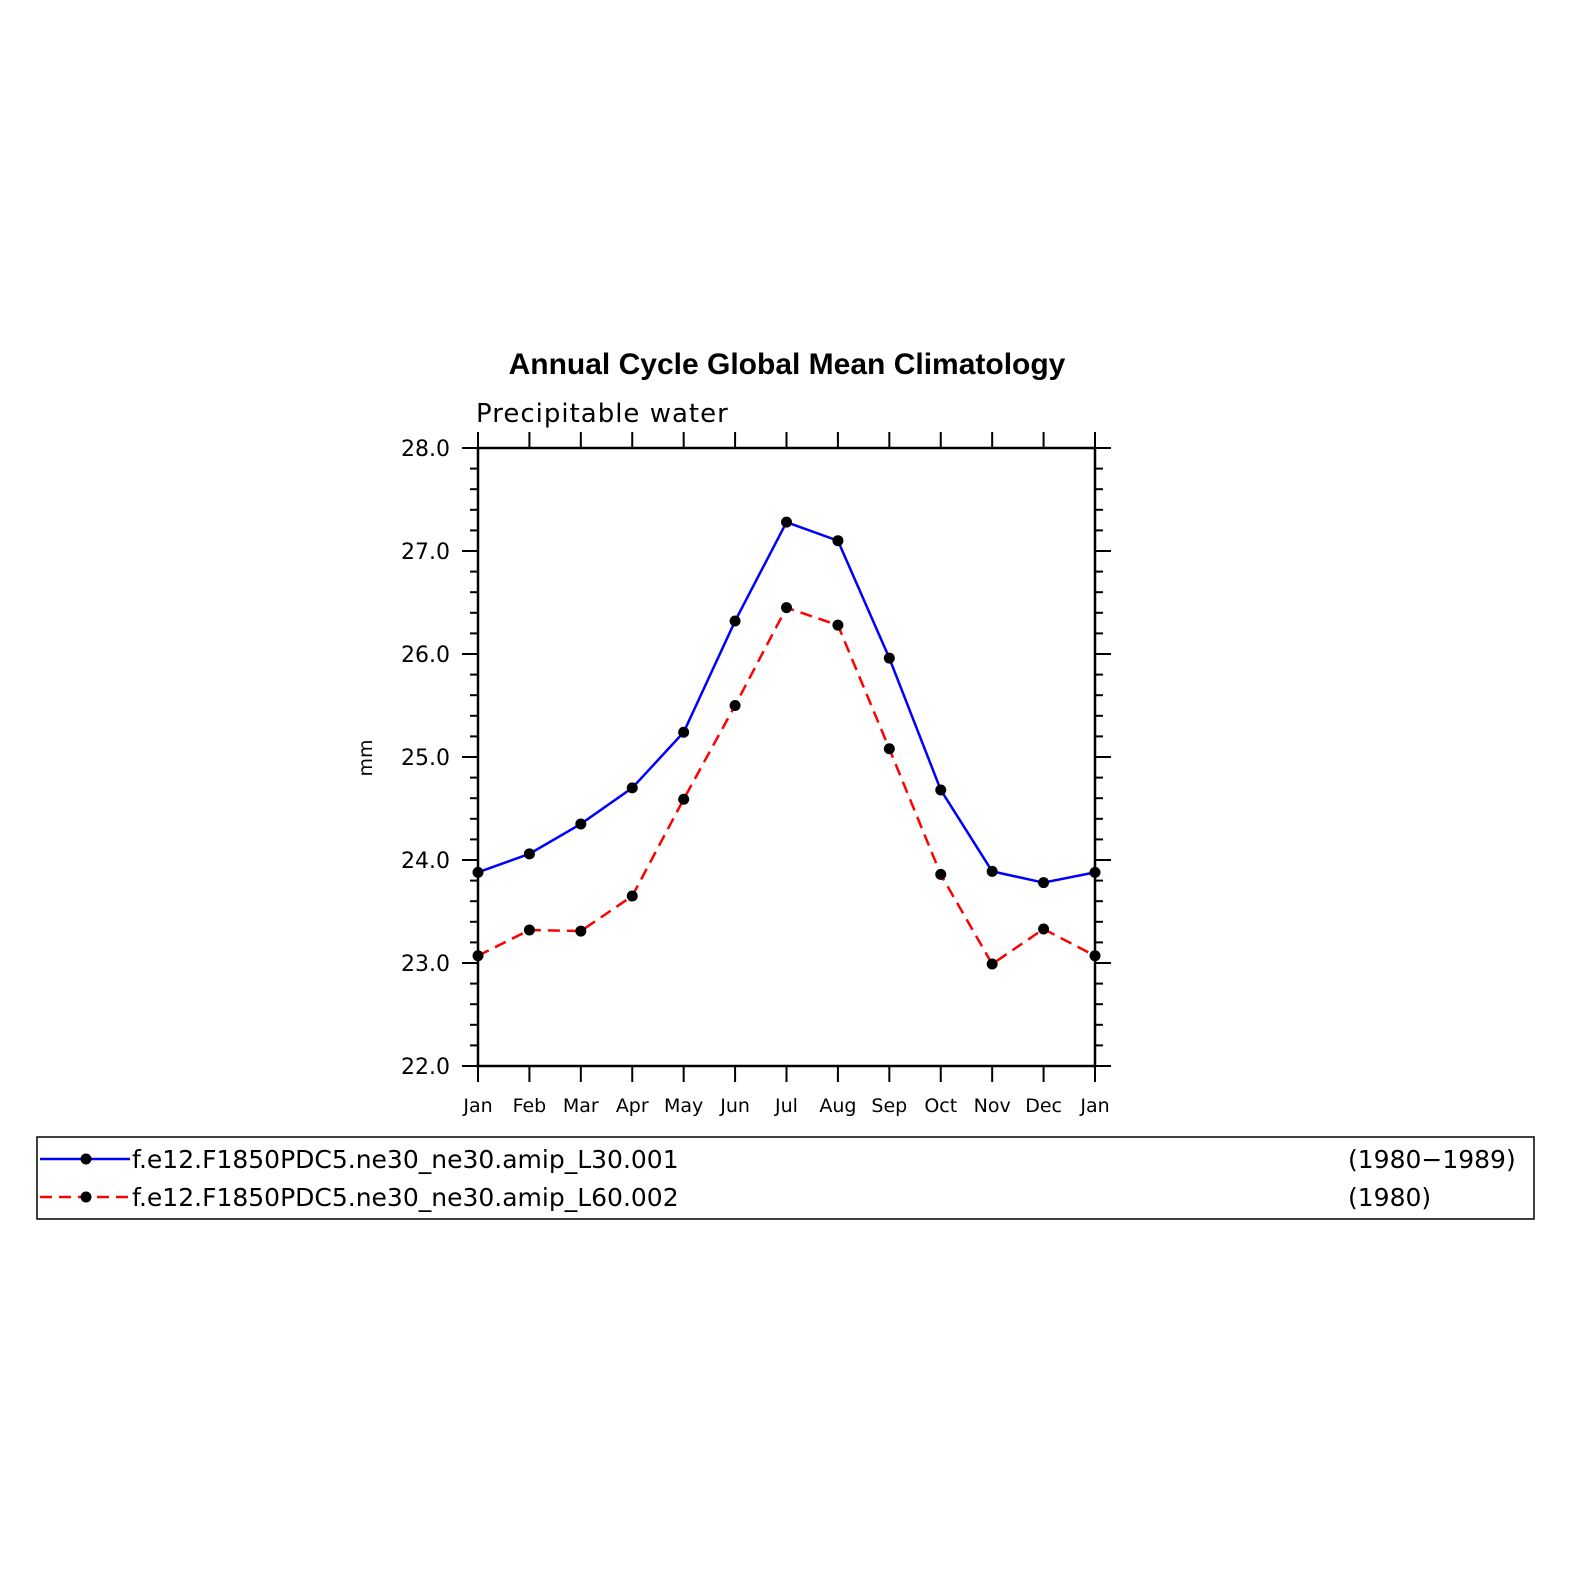 This screenshot has height=1575, width=1575. What do you see at coordinates (425, 655) in the screenshot?
I see `y-tick-label: 26.0` at bounding box center [425, 655].